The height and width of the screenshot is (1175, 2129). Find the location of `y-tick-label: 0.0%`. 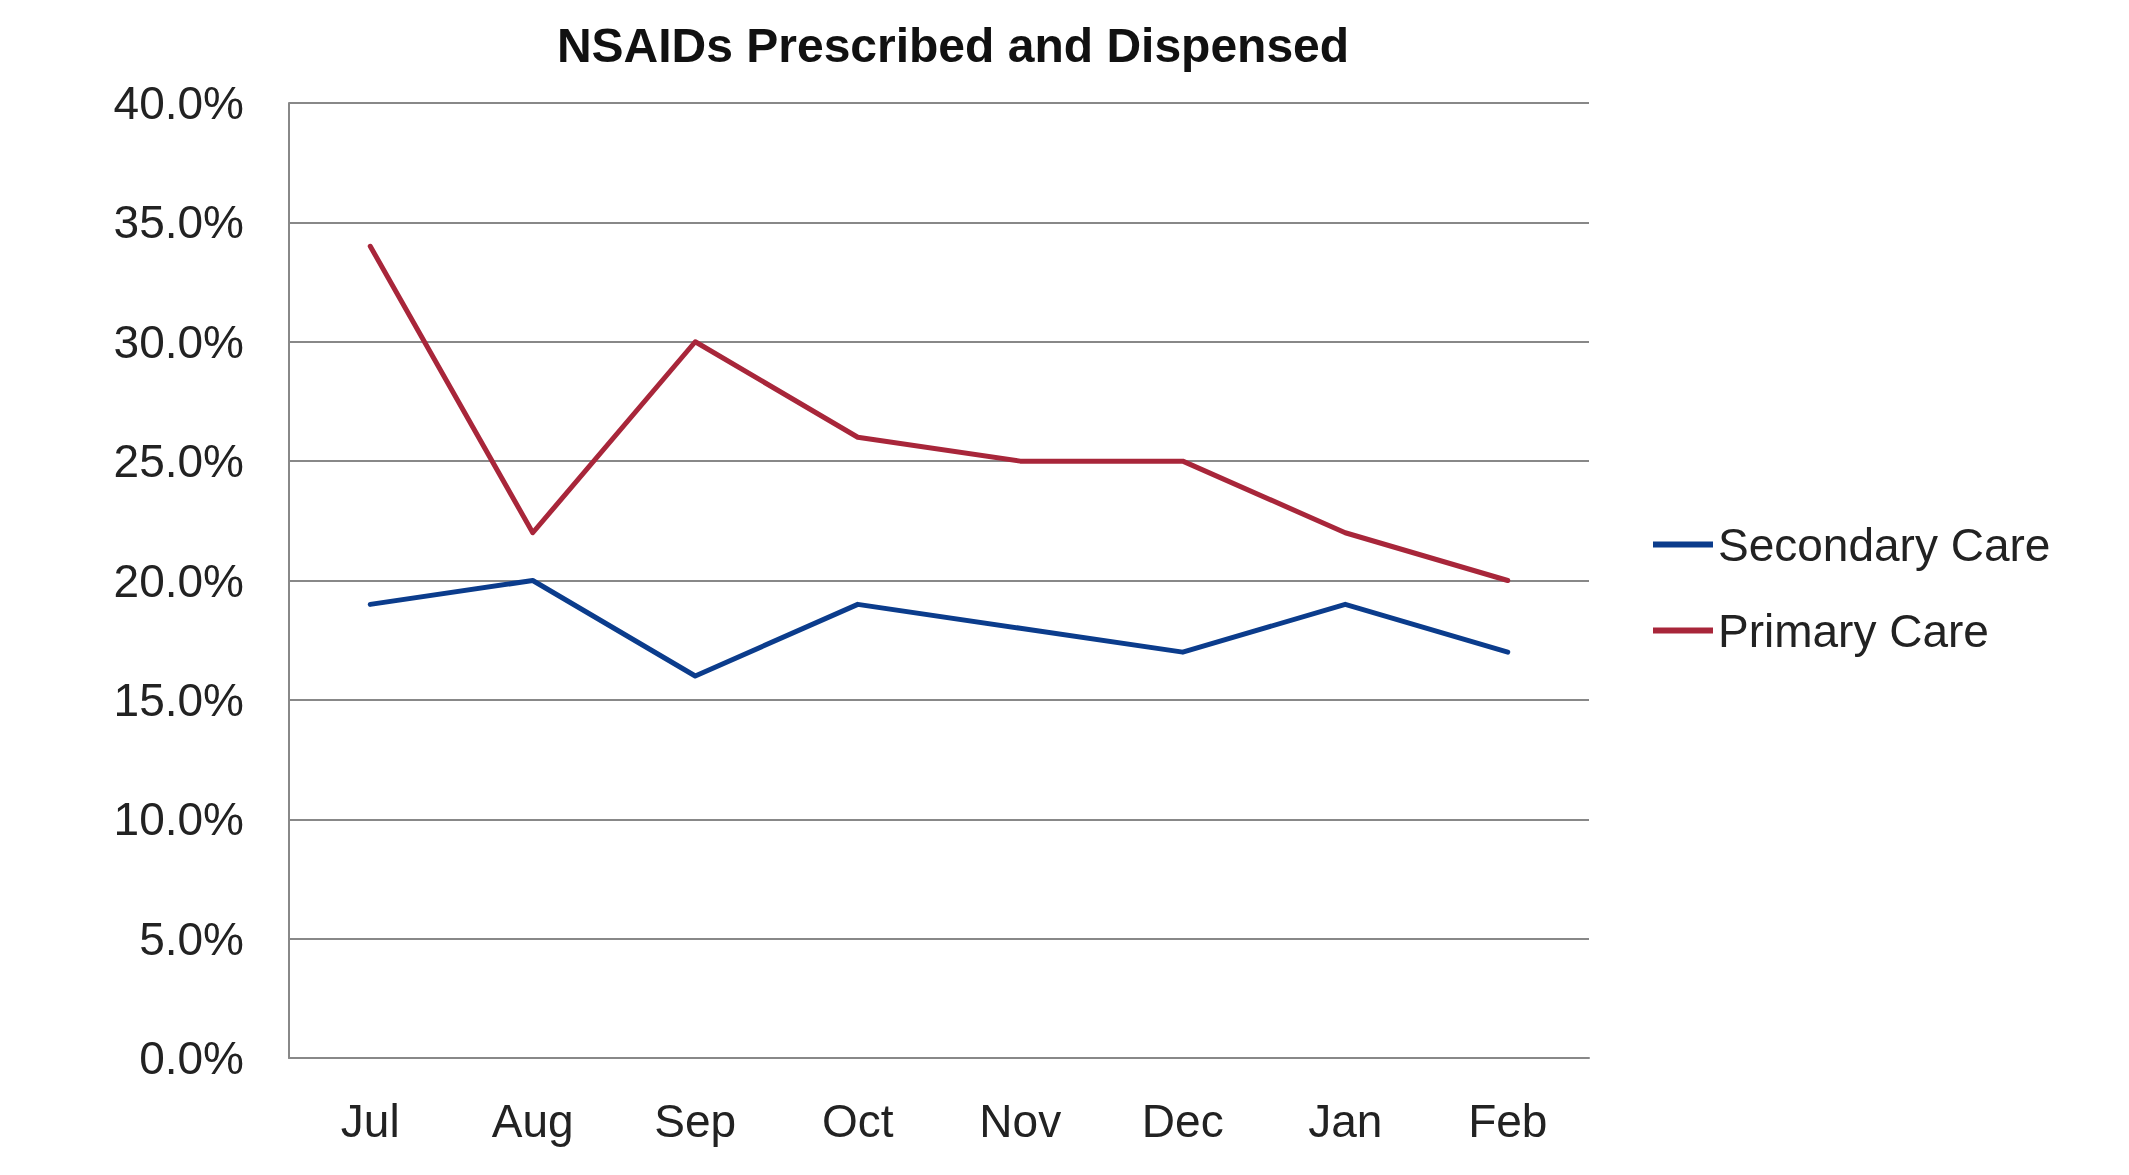

y-tick-label: 0.0% is located at coordinates (191, 1058).